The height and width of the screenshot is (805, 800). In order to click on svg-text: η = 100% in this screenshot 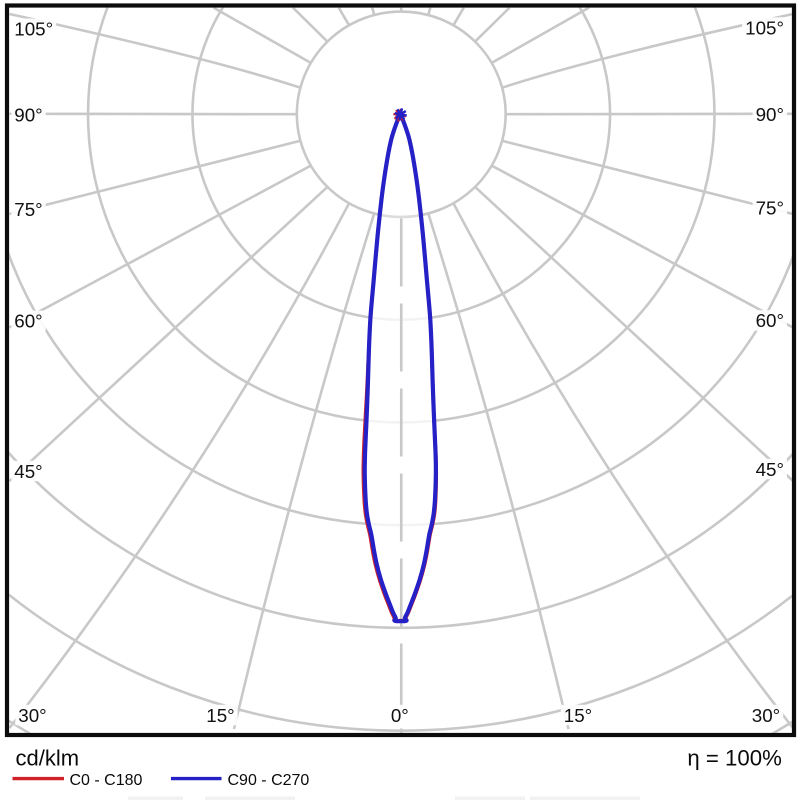, I will do `click(734, 757)`.